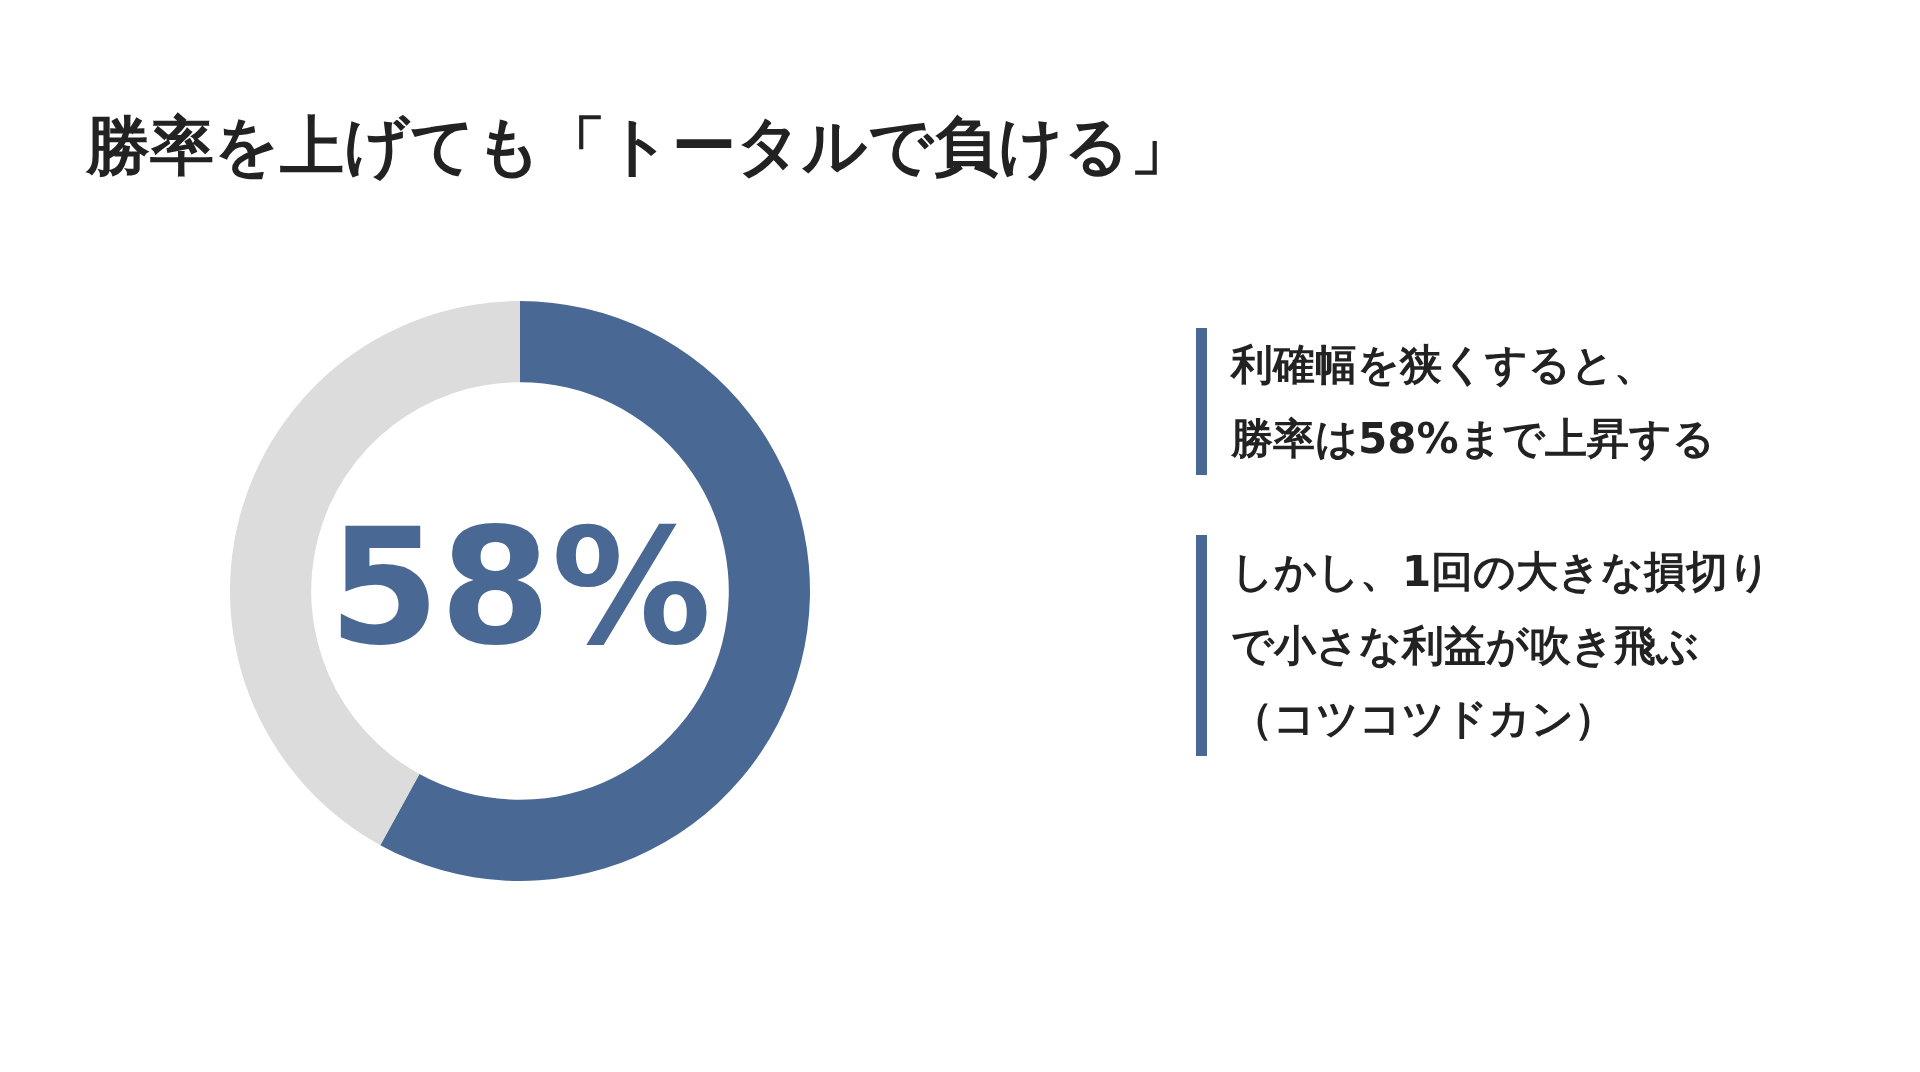 This screenshot has width=1920, height=1072. Describe the element at coordinates (520, 587) in the screenshot. I see `data-label: 58%` at that location.